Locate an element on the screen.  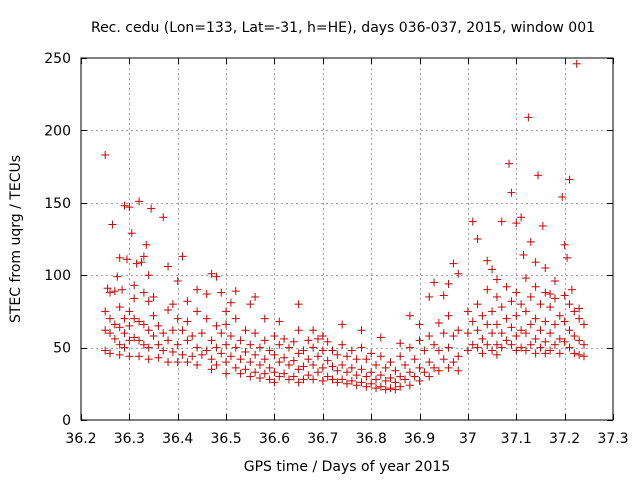
x-axis-label: GPS time / Days of year 2015 is located at coordinates (347, 467).